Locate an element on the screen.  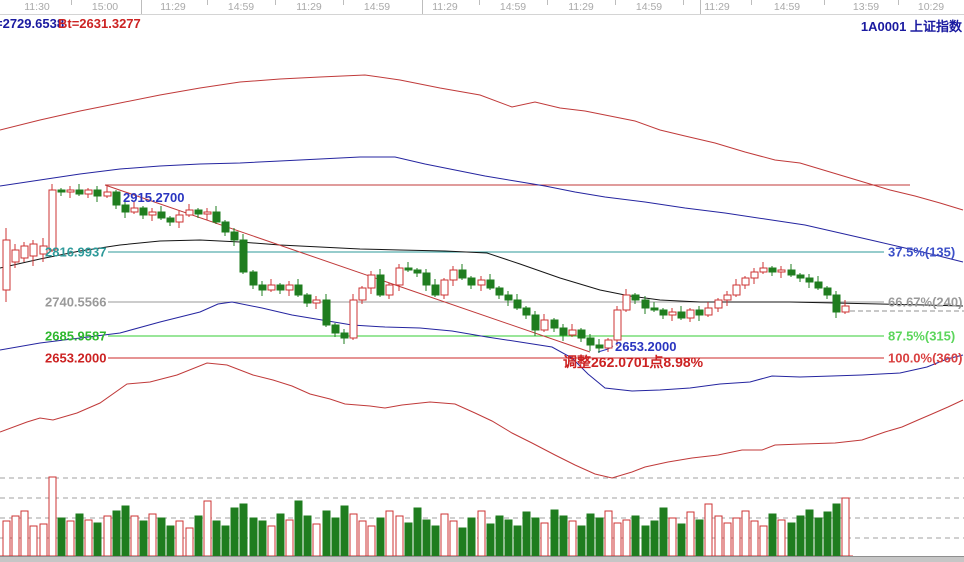
time-label: 14:59 is located at coordinates (513, 7).